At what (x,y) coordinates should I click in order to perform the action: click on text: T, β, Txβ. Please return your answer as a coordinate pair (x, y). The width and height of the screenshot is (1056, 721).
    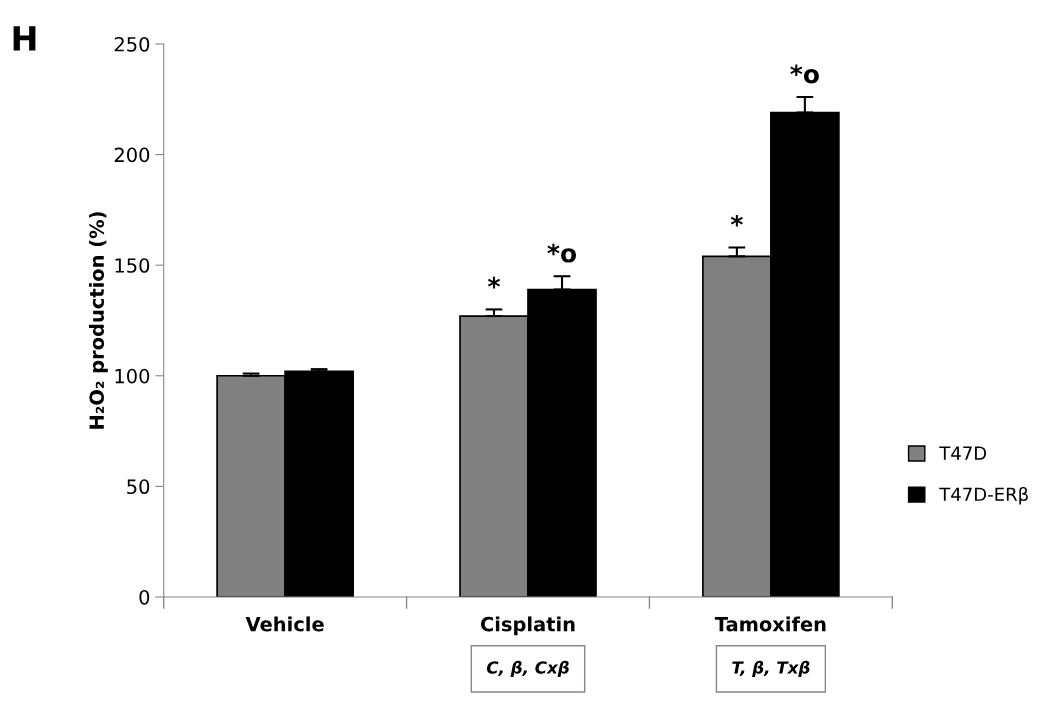
    Looking at the image, I should click on (771, 669).